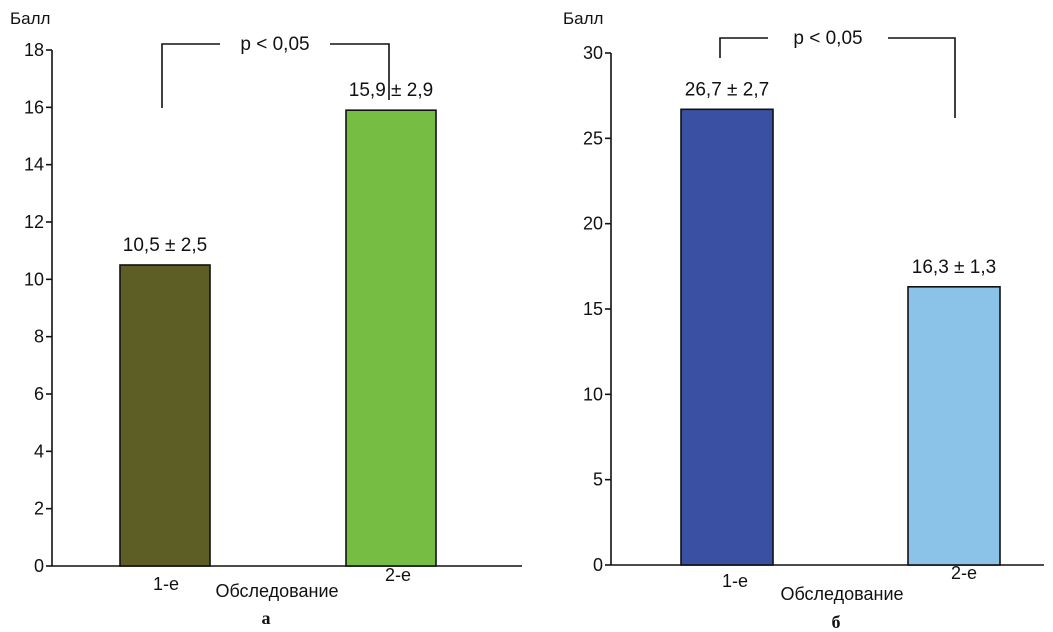 This screenshot has width=1053, height=632. I want to click on panel-letter: а, so click(266, 618).